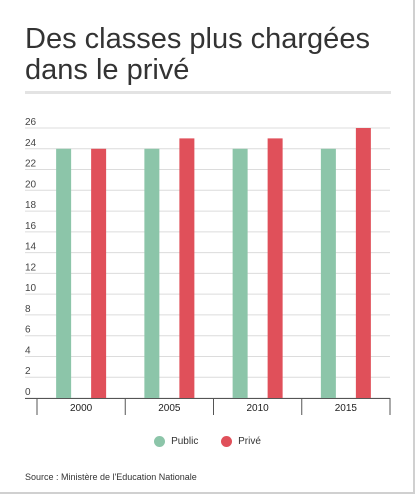 Image resolution: width=415 pixels, height=494 pixels. Describe the element at coordinates (31, 267) in the screenshot. I see `y-tick-label-12: 12` at that location.